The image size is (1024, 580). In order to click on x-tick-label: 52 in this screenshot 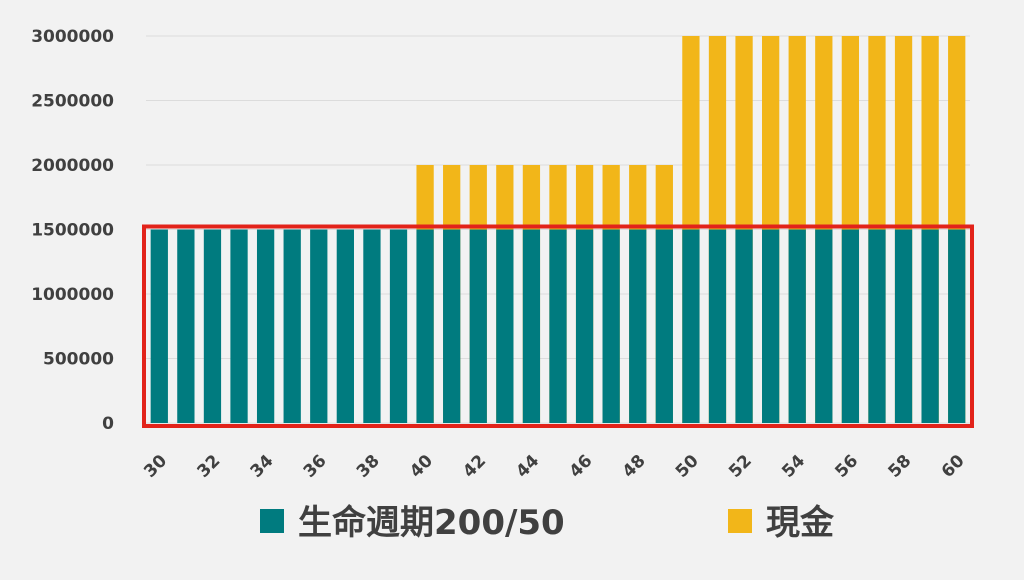, I will do `click(740, 466)`.